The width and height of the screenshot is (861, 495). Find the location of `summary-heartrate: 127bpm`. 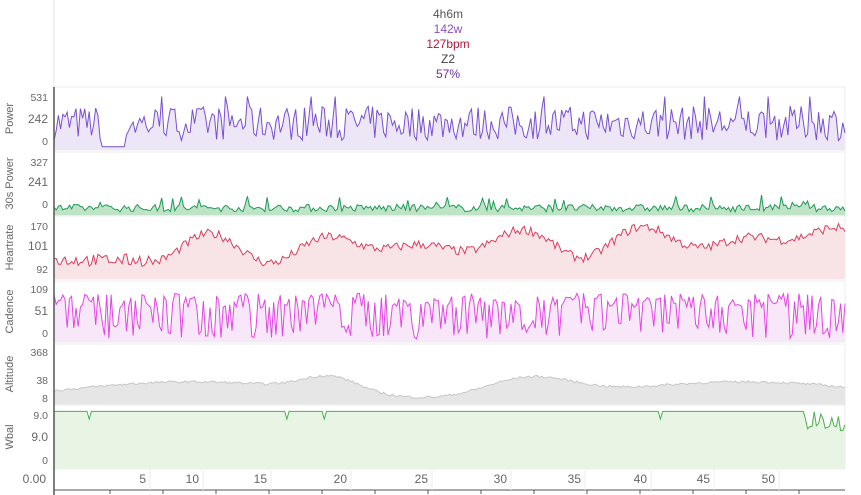

summary-heartrate: 127bpm is located at coordinates (448, 44).